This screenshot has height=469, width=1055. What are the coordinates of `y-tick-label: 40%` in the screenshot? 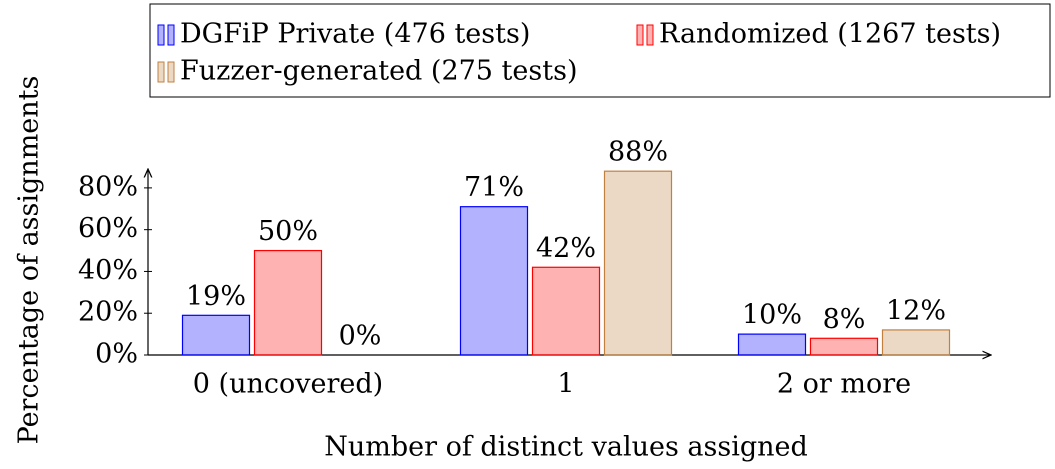 It's located at (108, 270).